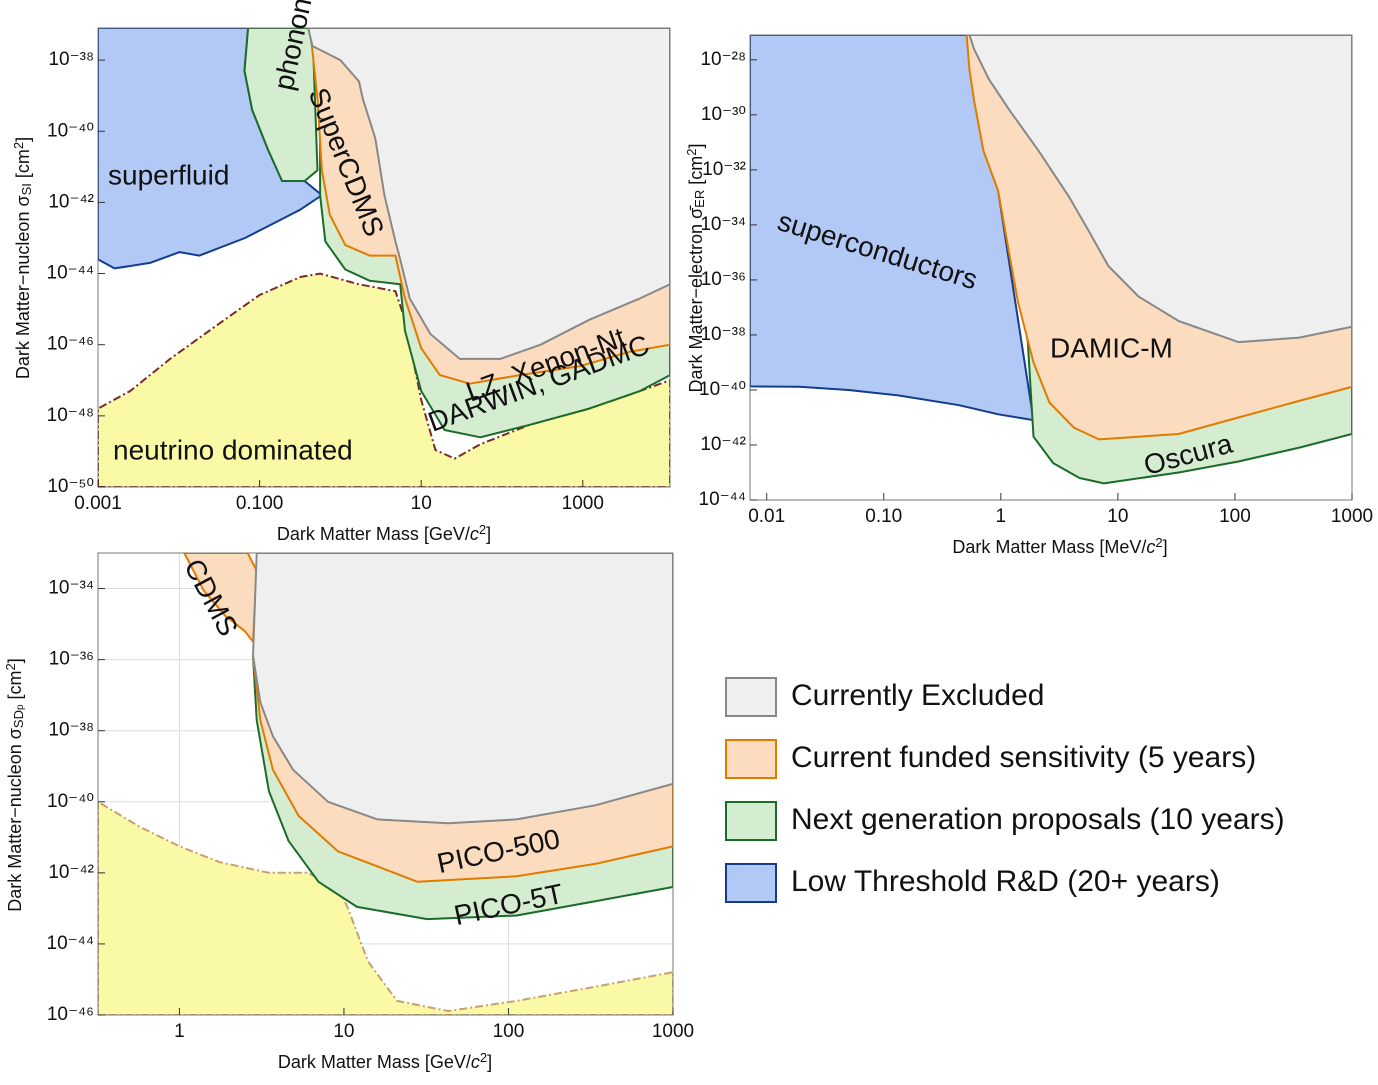  Describe the element at coordinates (18, 719) in the screenshot. I see `label-part: SD` at that location.